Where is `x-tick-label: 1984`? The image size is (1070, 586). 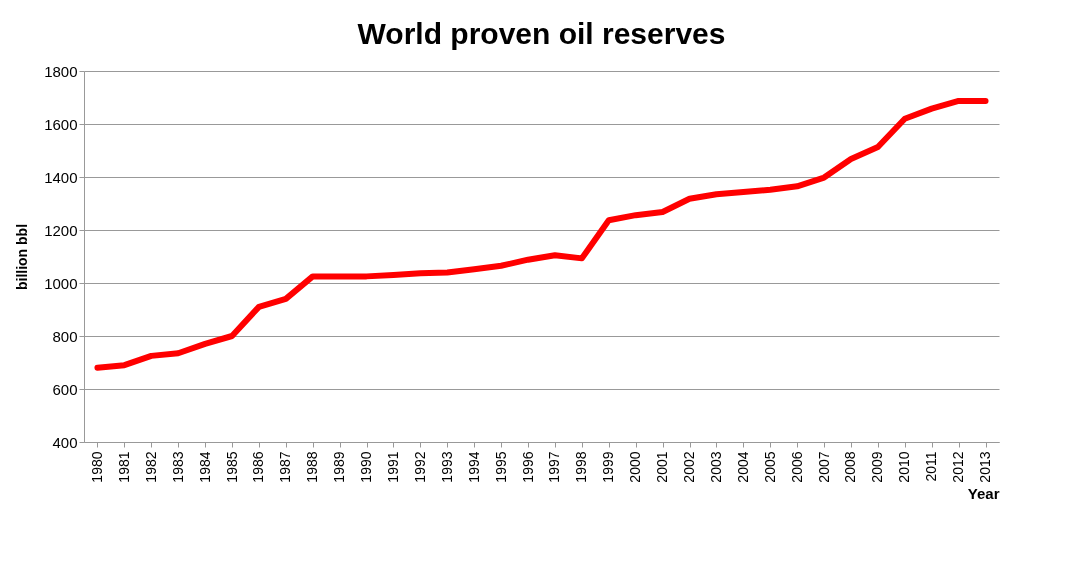
x-tick-label: 1984 is located at coordinates (204, 467).